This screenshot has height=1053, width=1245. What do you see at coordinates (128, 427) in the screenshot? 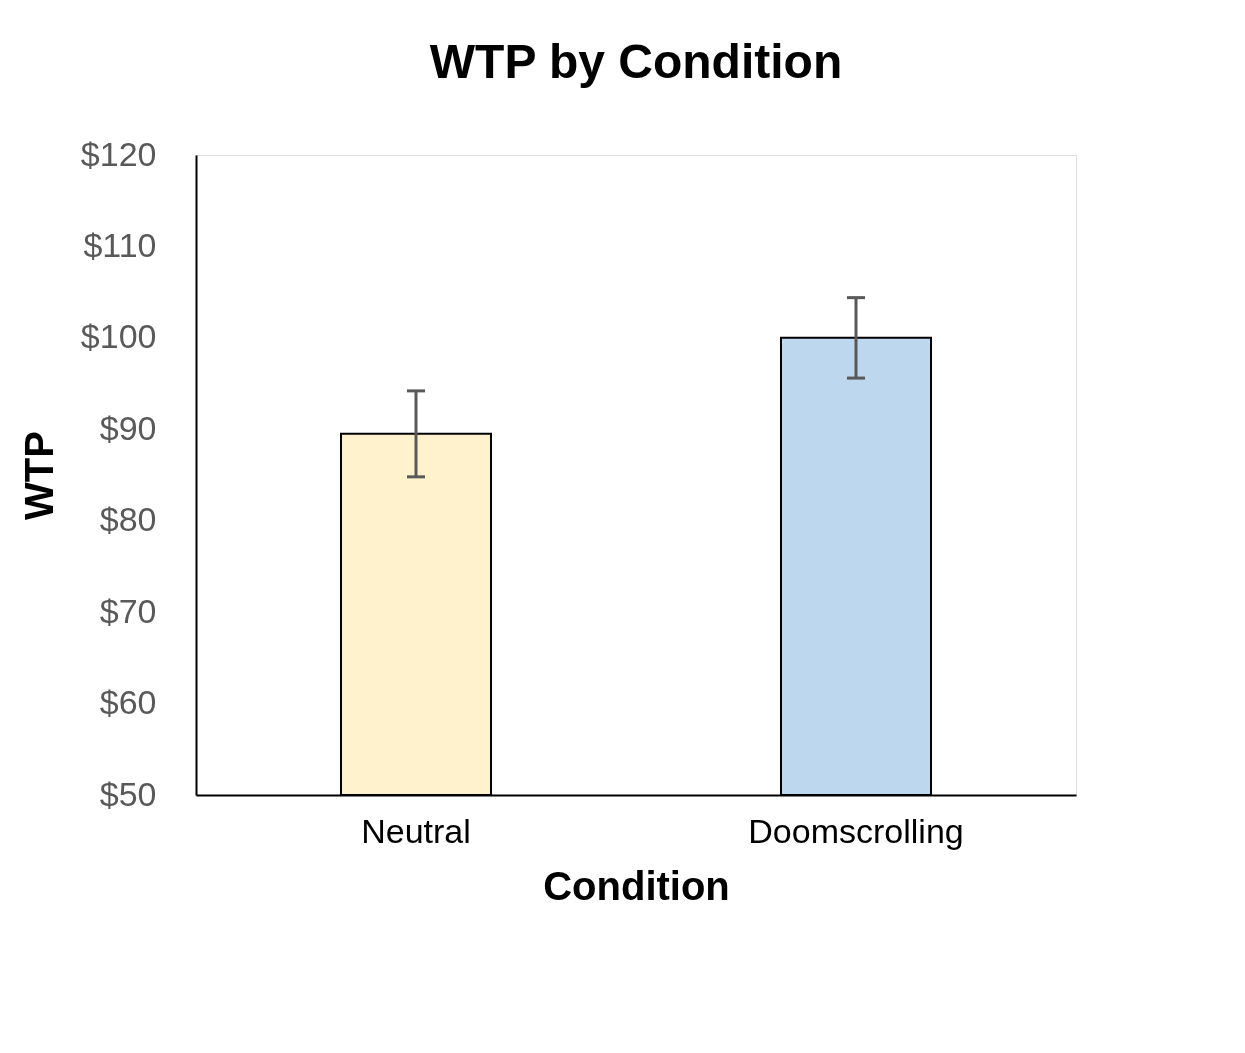
I see `y-tick-label: $90` at bounding box center [128, 427].